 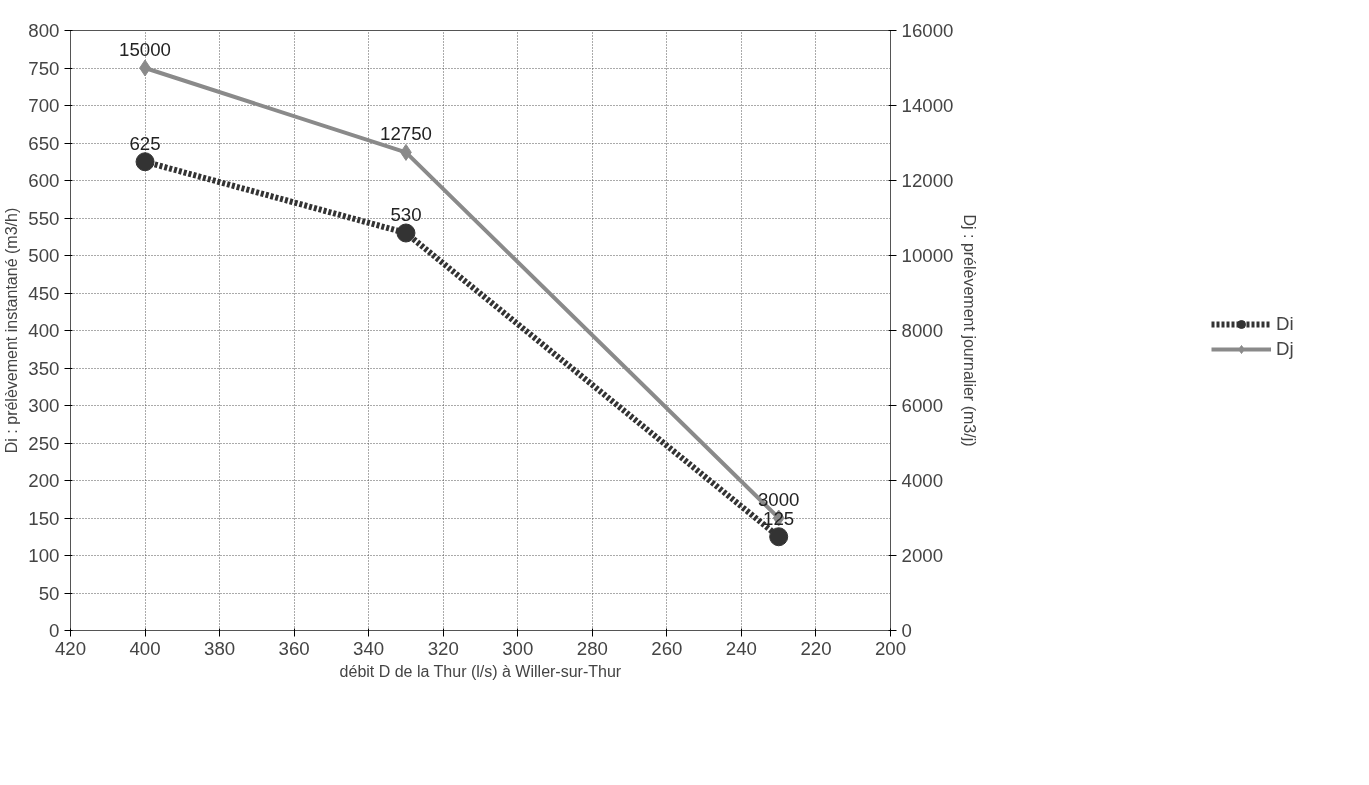 What do you see at coordinates (1285, 324) in the screenshot?
I see `legend-label: Di` at bounding box center [1285, 324].